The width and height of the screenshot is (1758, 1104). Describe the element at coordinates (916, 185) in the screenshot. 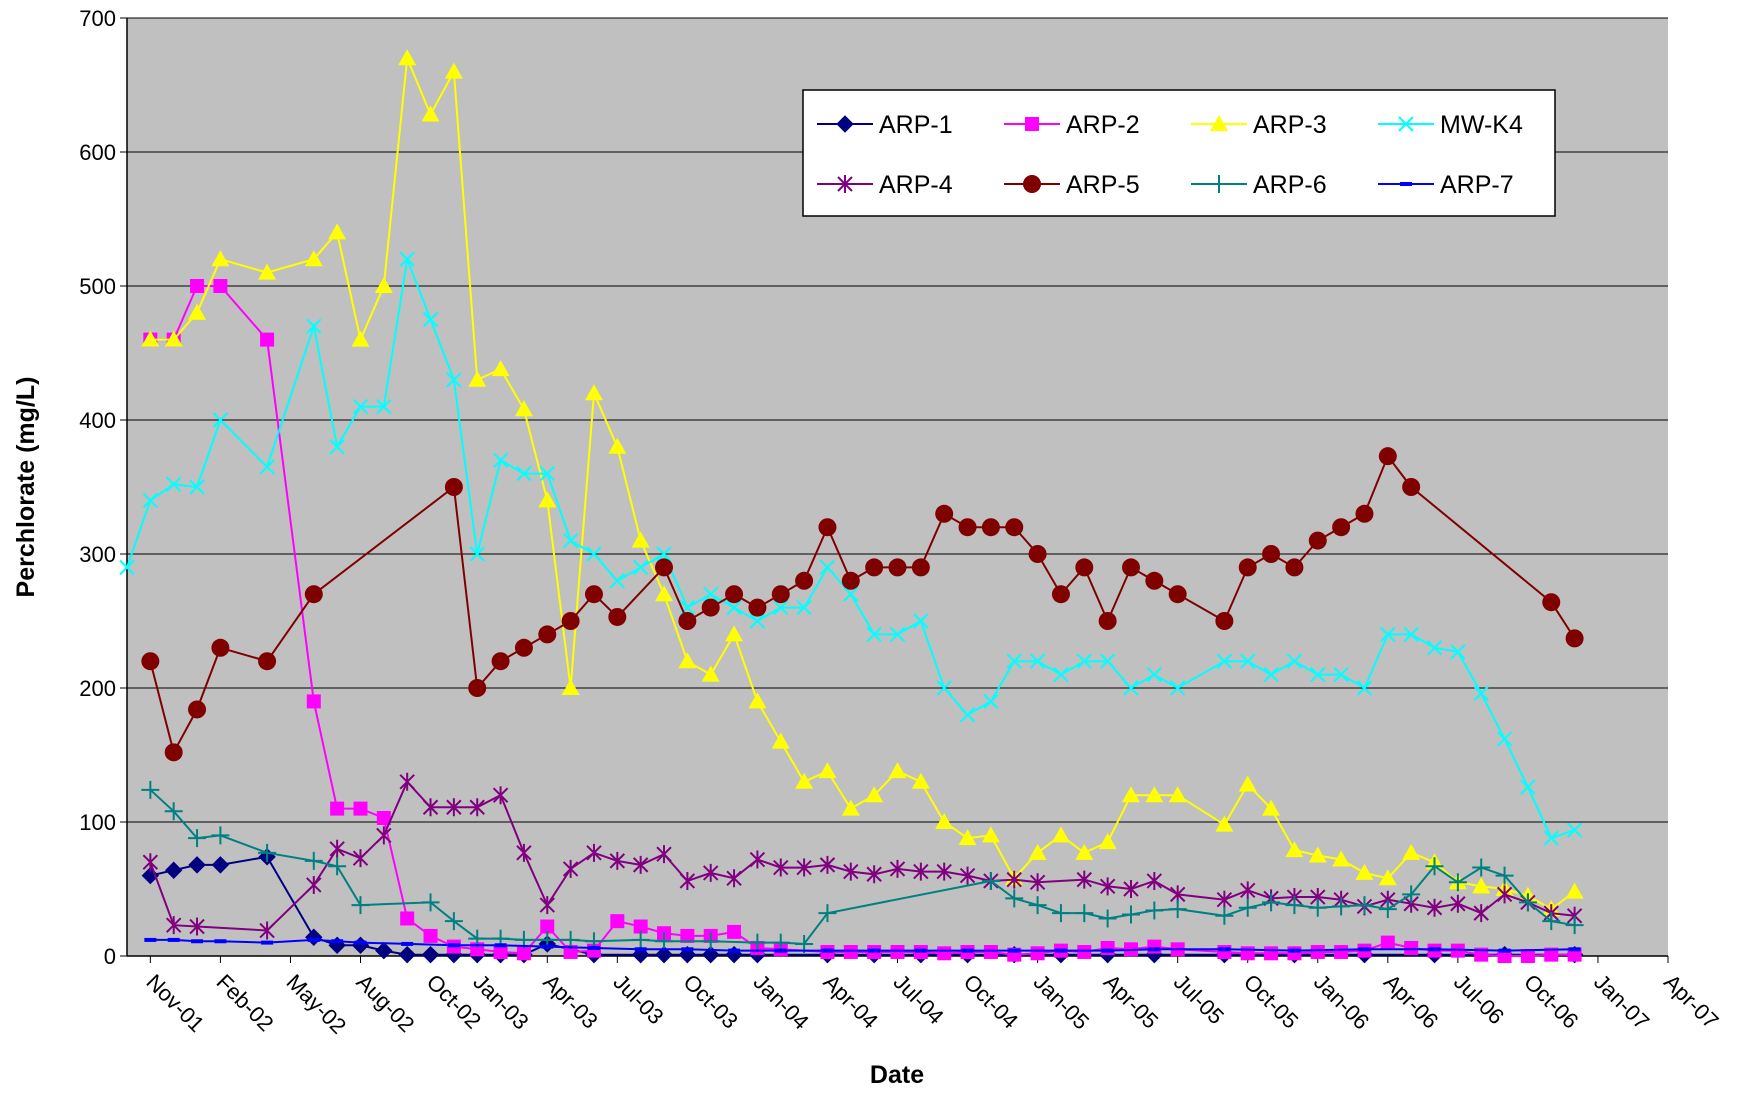

I see `legend-label: ARP-4` at that location.